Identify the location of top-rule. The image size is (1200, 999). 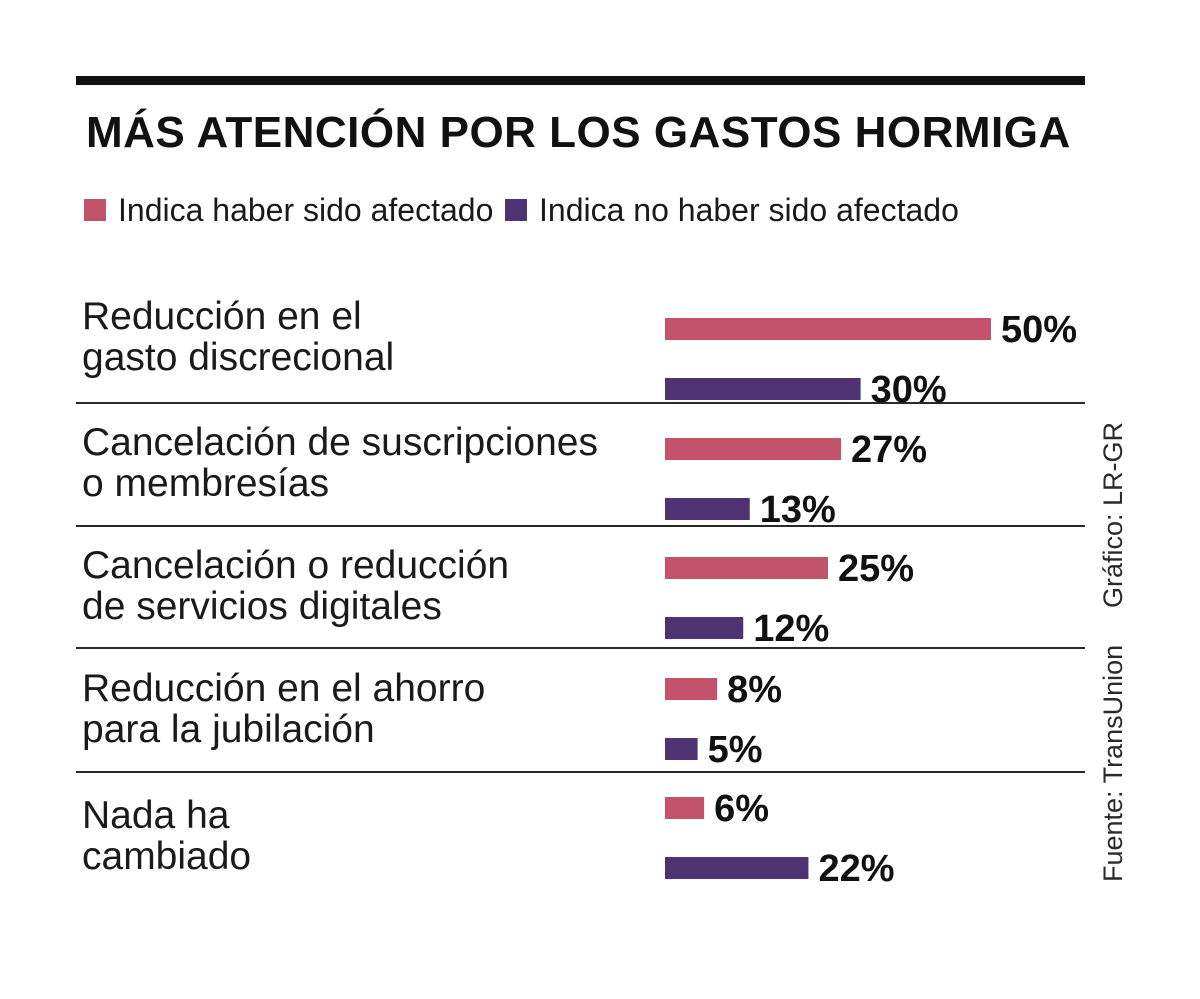
(580, 80).